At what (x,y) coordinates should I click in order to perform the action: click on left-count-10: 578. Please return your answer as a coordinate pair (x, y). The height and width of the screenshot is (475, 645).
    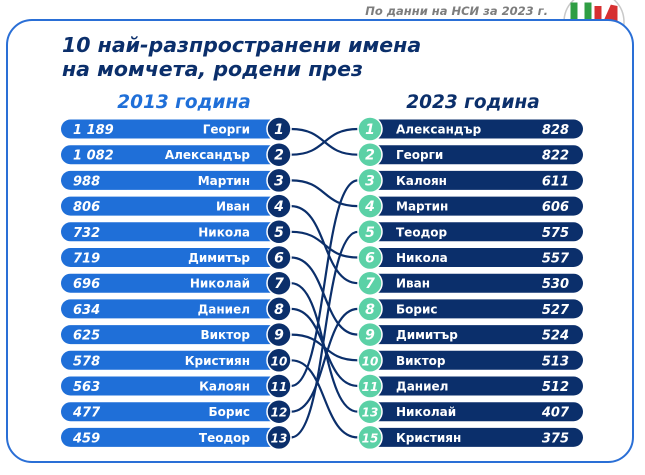
    Looking at the image, I should click on (86, 361).